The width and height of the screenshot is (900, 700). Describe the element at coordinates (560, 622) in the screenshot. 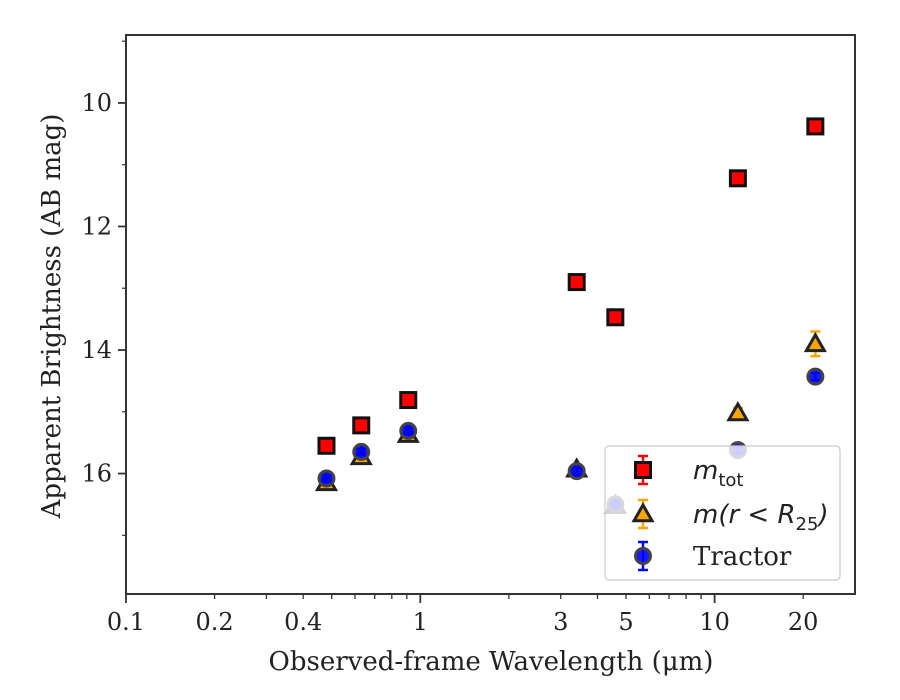

I see `x-tick-label: 3` at that location.